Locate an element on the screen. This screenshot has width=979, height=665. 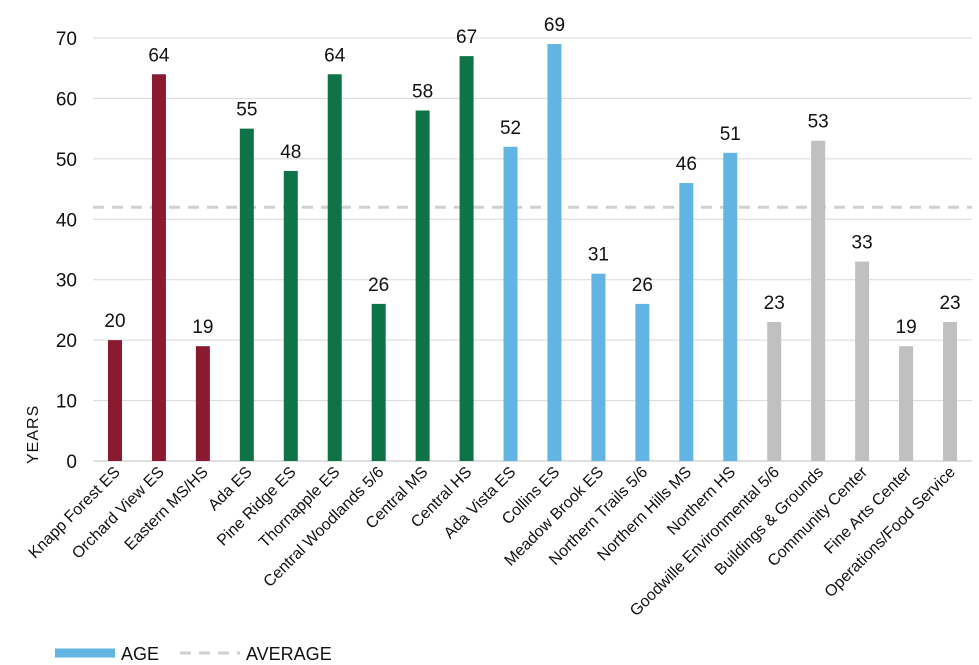
y-axis-ticks: 0 10 20 30 40 50 60 70 is located at coordinates (66, 251).